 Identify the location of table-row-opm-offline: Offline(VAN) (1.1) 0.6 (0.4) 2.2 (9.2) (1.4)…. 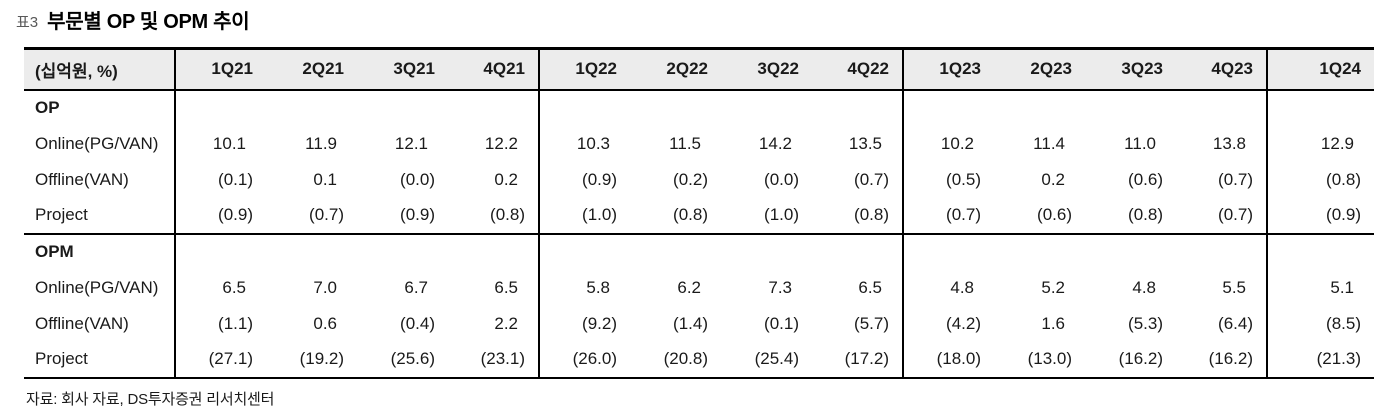
(699, 323).